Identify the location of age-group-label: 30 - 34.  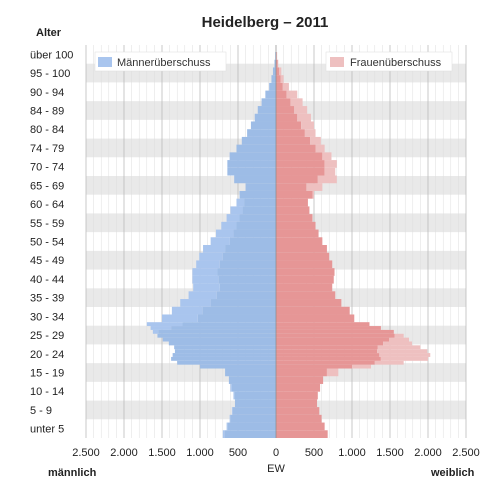
(47, 317).